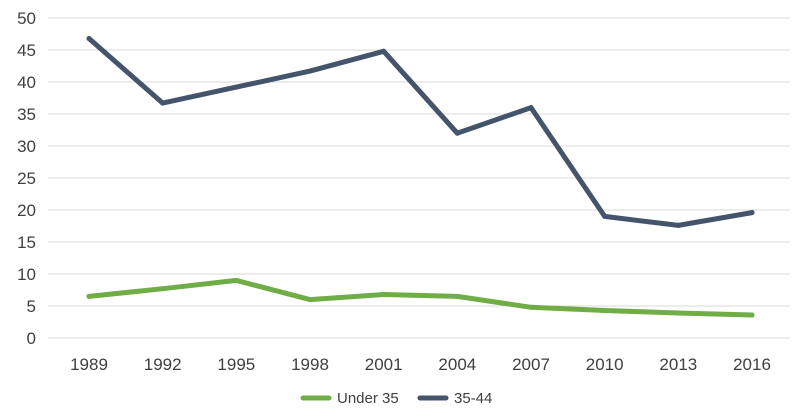 The height and width of the screenshot is (419, 800). I want to click on x-tick-label: 2016, so click(752, 364).